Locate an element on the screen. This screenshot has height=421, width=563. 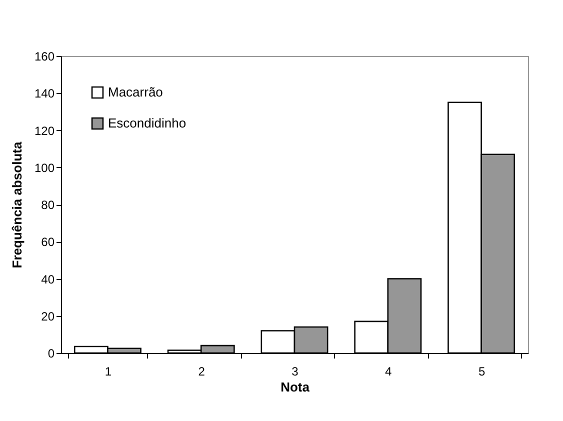
y-tick-label: 140 is located at coordinates (44, 93).